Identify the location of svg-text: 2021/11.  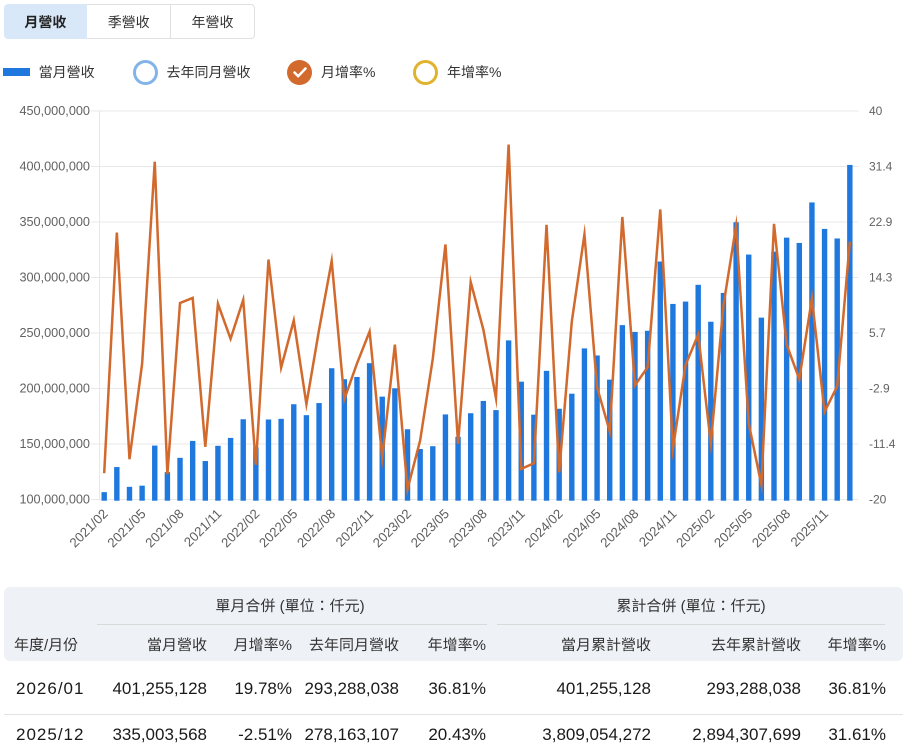
(203, 528).